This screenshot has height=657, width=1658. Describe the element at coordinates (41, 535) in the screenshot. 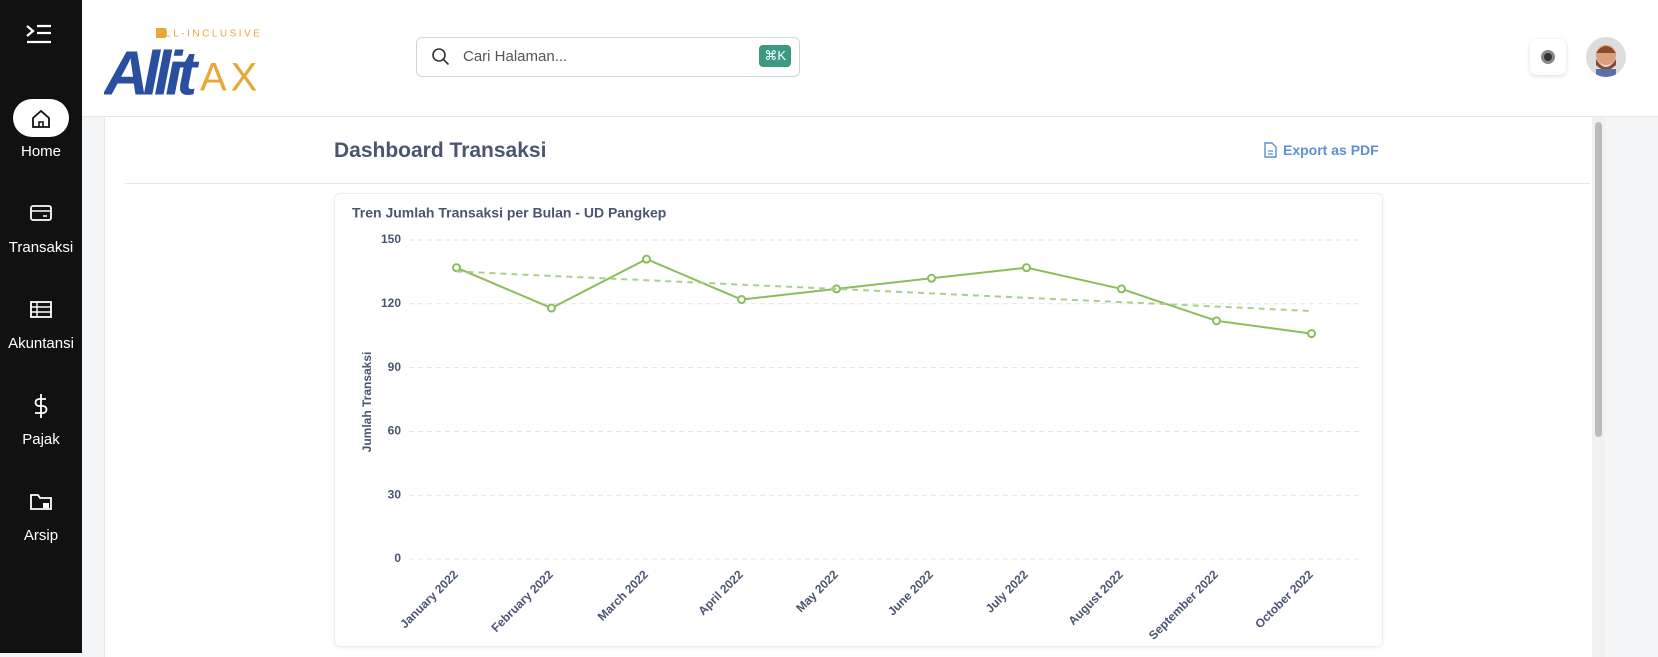

I see `nav-label: Arsip` at that location.